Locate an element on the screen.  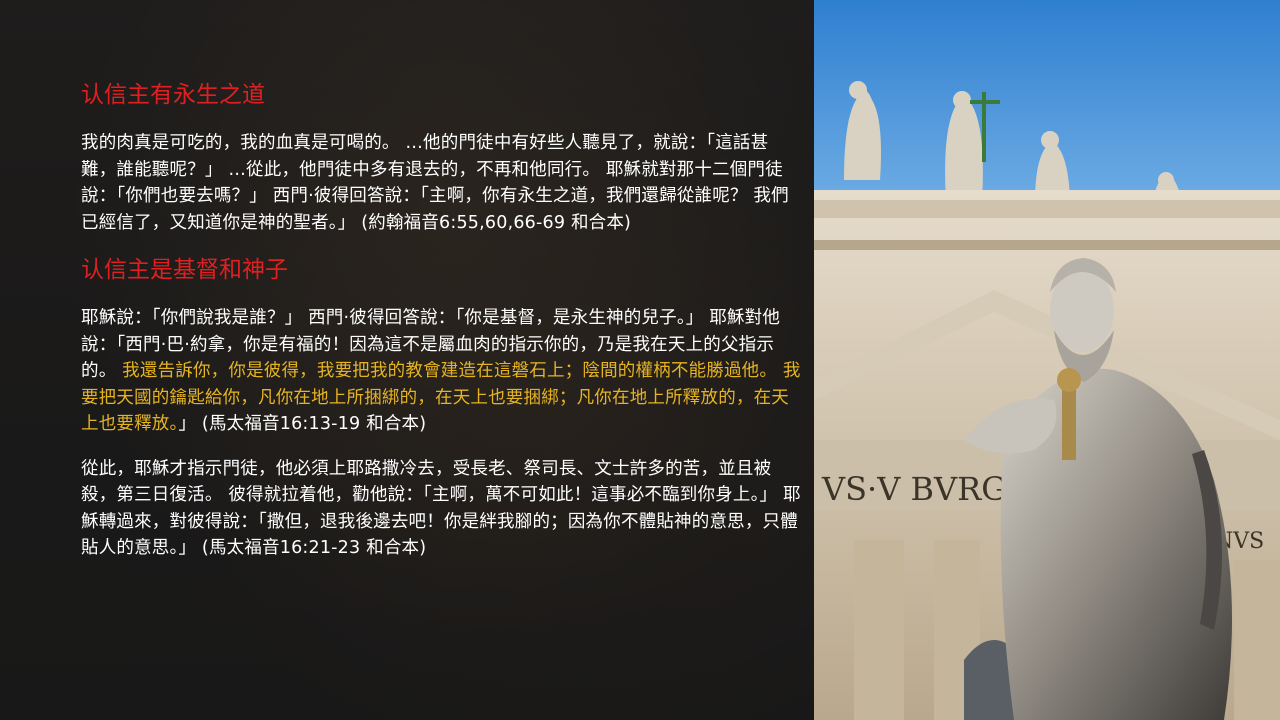
section-heading-christ-son-of-god: 认信主是基督和神子 is located at coordinates (184, 270).